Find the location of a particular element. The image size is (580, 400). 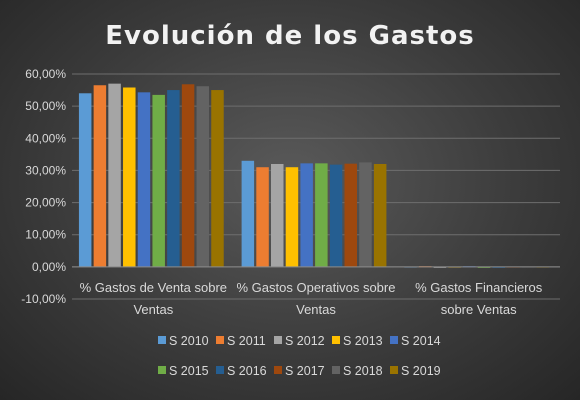

y-tick-label: 30,00% is located at coordinates (45, 170).